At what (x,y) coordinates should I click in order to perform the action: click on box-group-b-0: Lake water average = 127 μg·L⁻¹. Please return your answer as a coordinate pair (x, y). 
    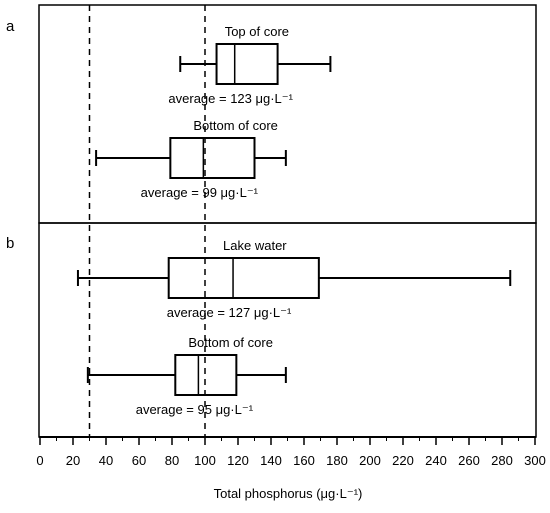
    Looking at the image, I should click on (294, 279).